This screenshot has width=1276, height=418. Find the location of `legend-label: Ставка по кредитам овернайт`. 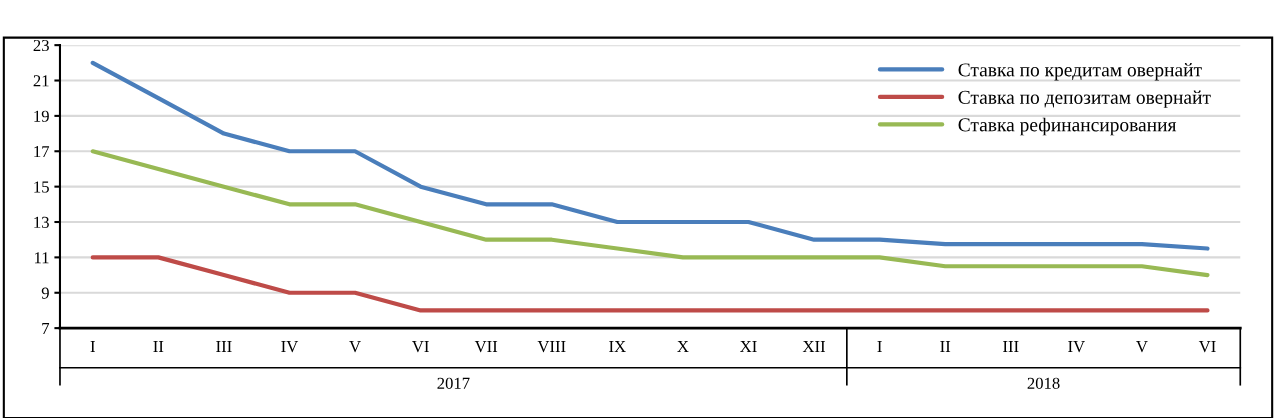

legend-label: Ставка по кредитам овернайт is located at coordinates (1080, 71).